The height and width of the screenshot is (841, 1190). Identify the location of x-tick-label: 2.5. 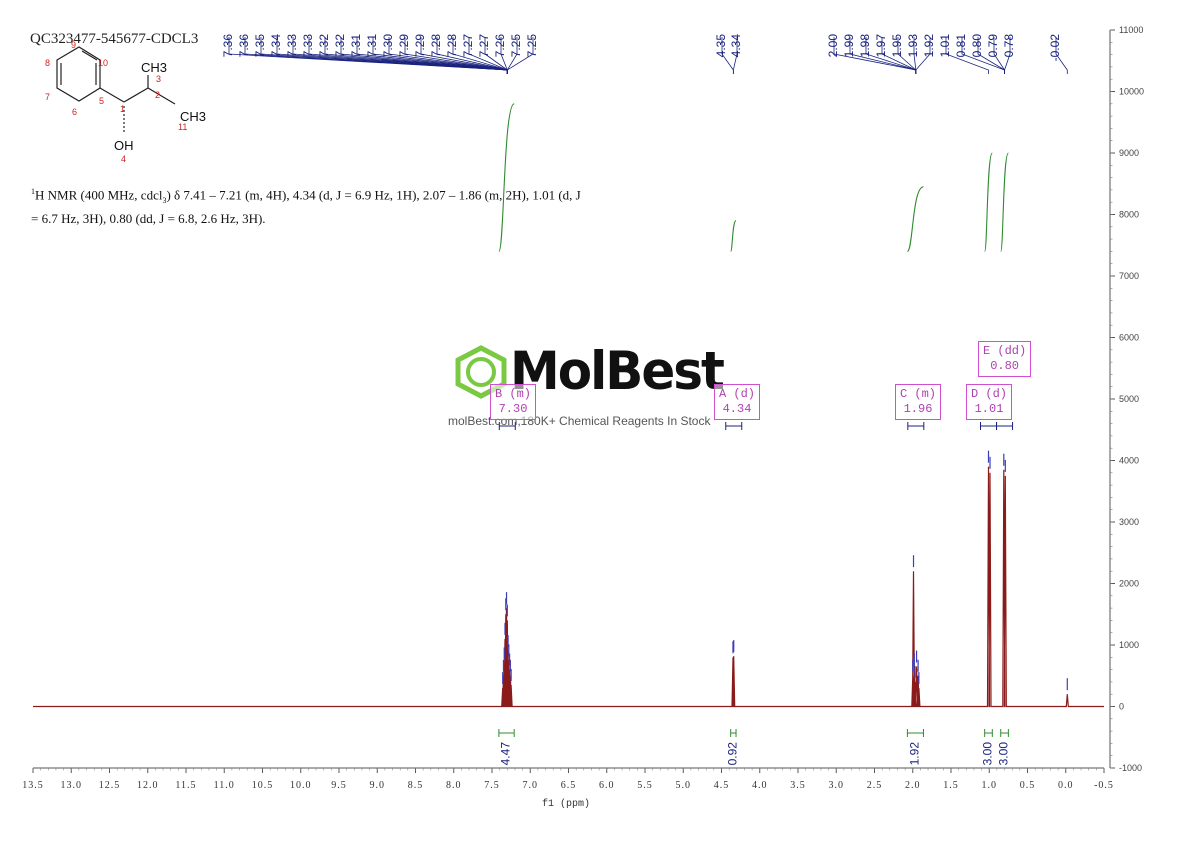
(875, 785).